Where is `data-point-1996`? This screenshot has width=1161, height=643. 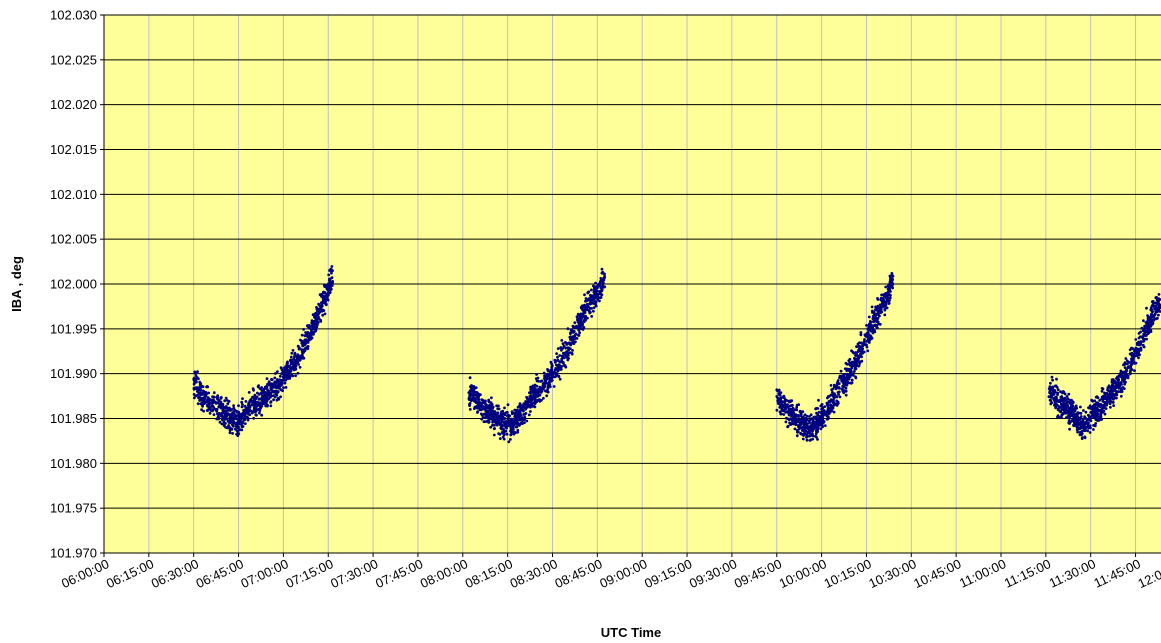 data-point-1996 is located at coordinates (502, 425).